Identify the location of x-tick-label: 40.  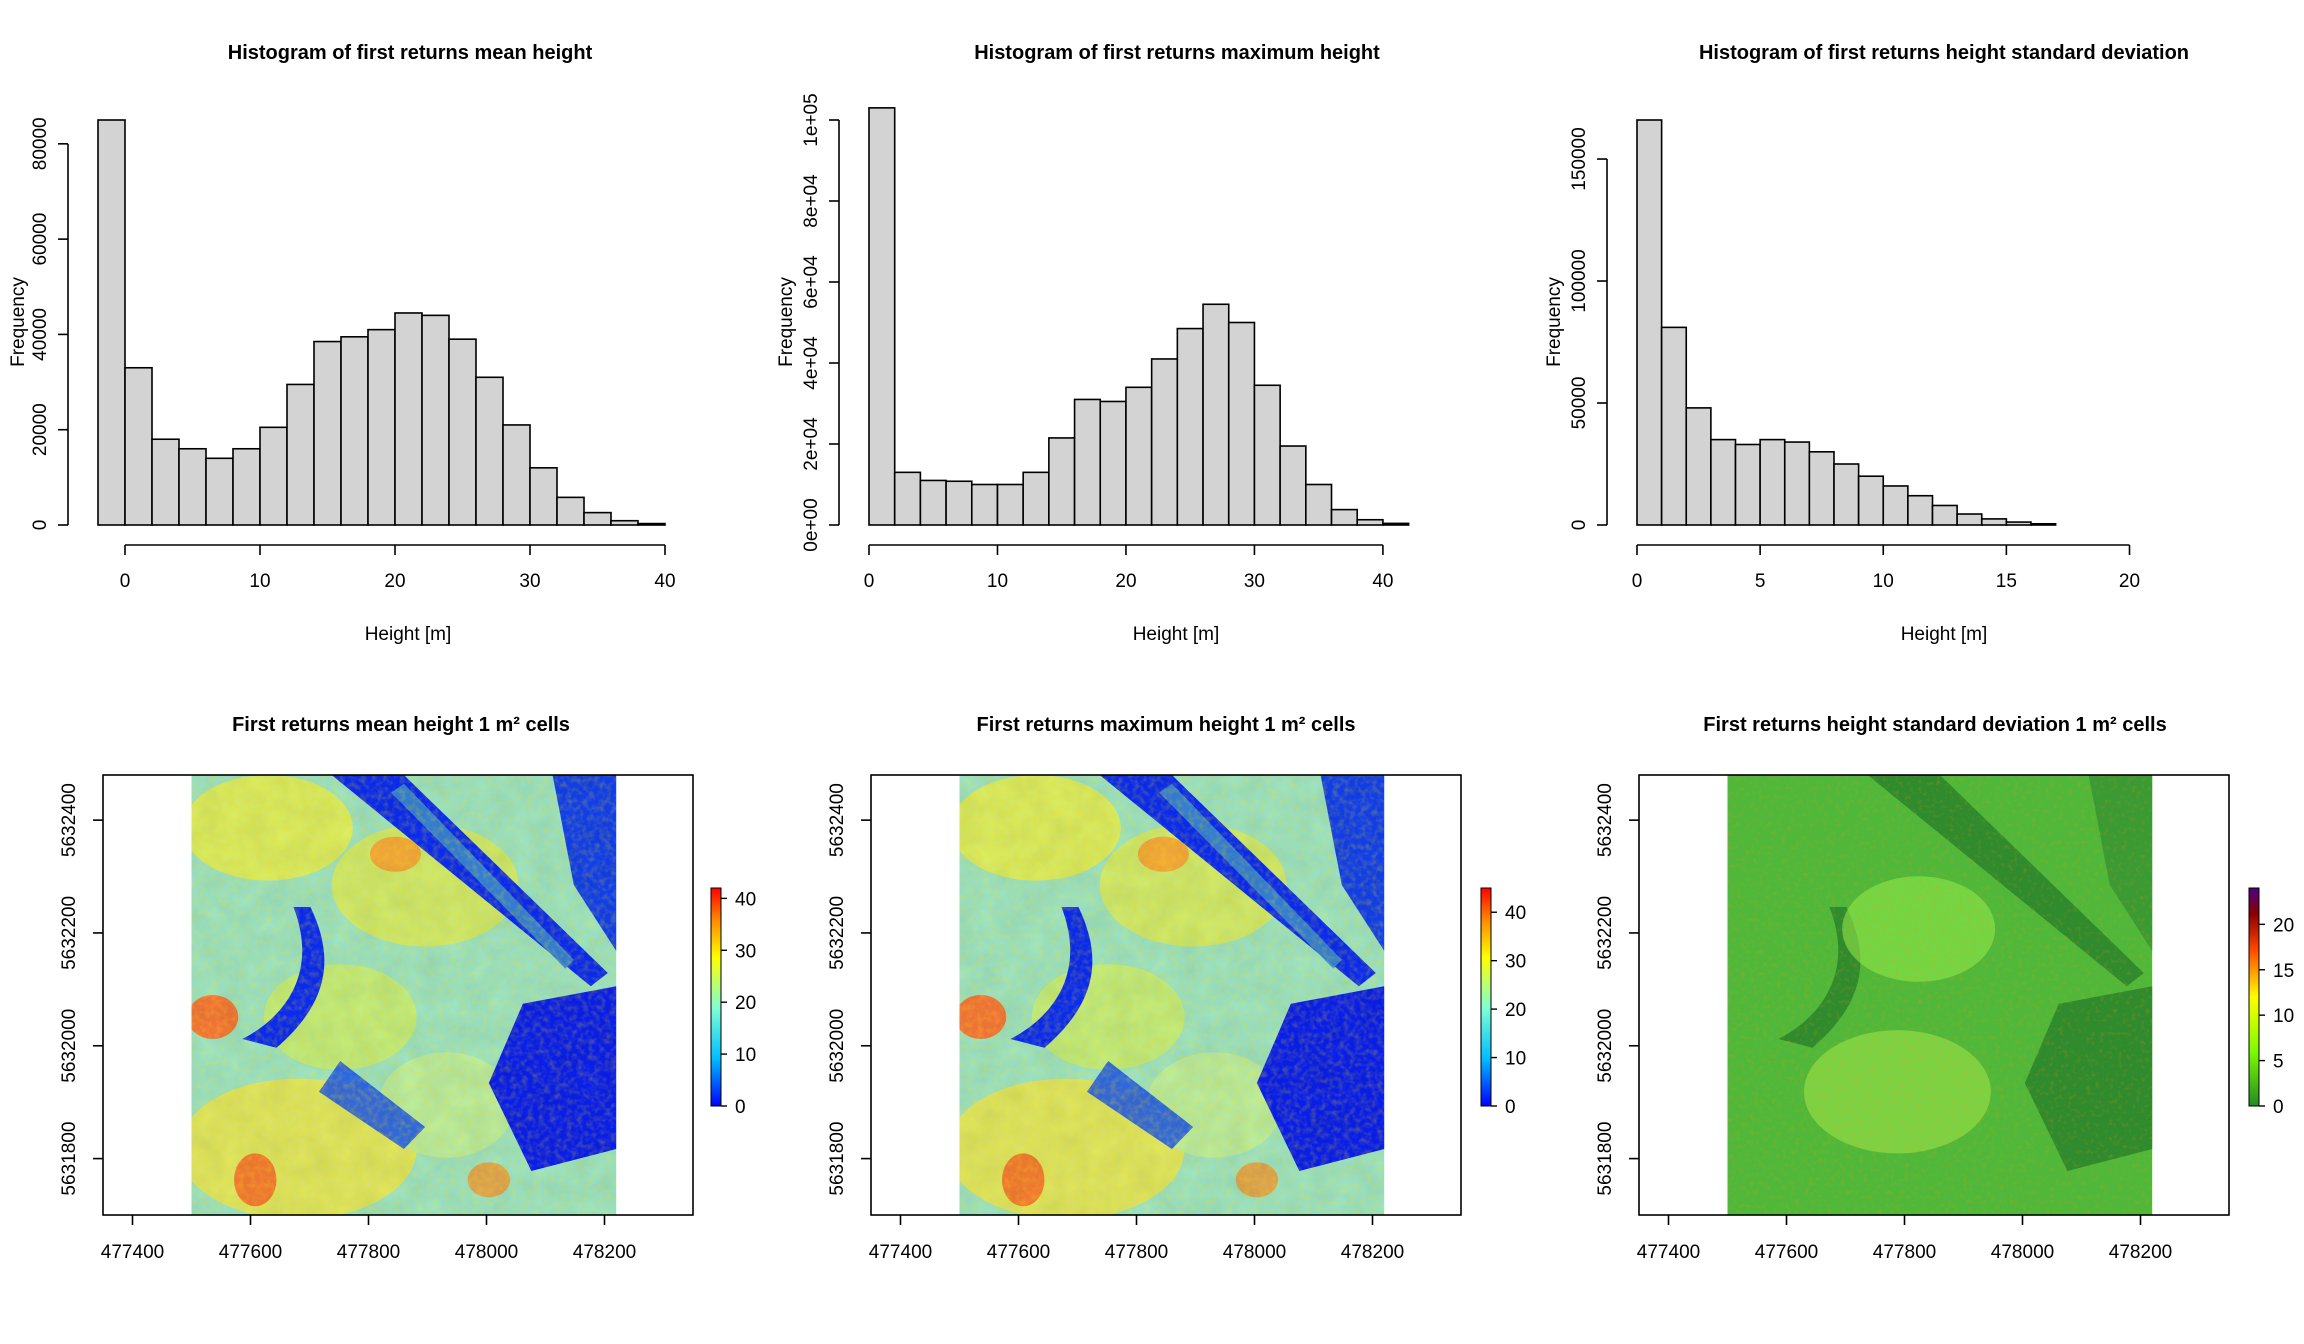
(1382, 581).